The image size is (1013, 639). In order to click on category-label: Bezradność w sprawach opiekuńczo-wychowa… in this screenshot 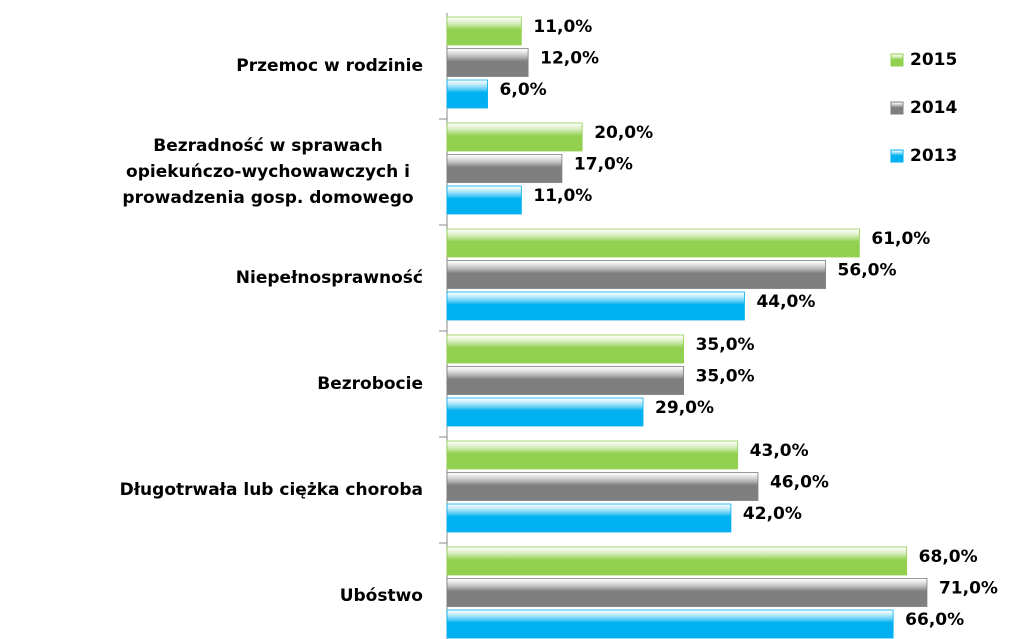, I will do `click(268, 172)`.